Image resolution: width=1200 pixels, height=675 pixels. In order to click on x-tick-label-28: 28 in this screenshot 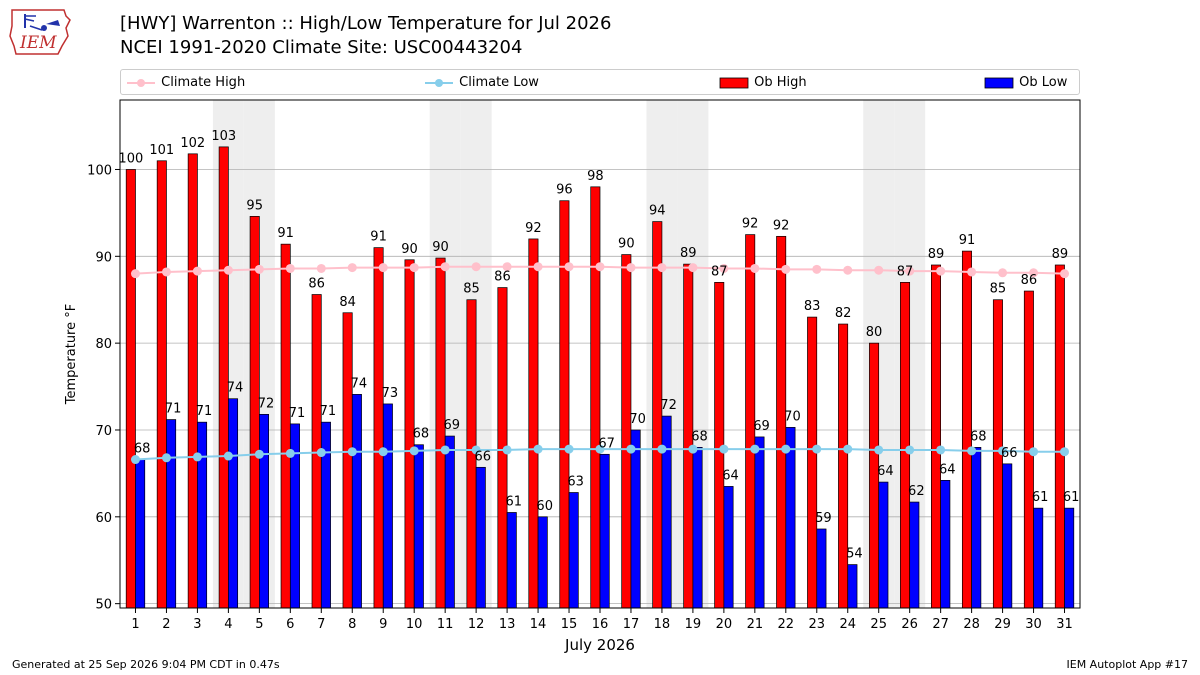, I will do `click(971, 624)`.